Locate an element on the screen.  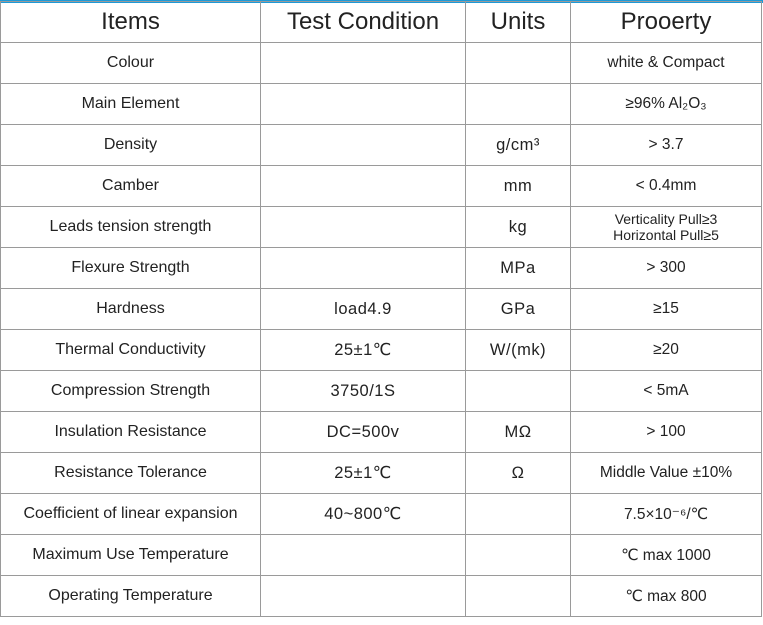
table-row: Main Element ≥96% Al₂O₃ is located at coordinates (381, 104).